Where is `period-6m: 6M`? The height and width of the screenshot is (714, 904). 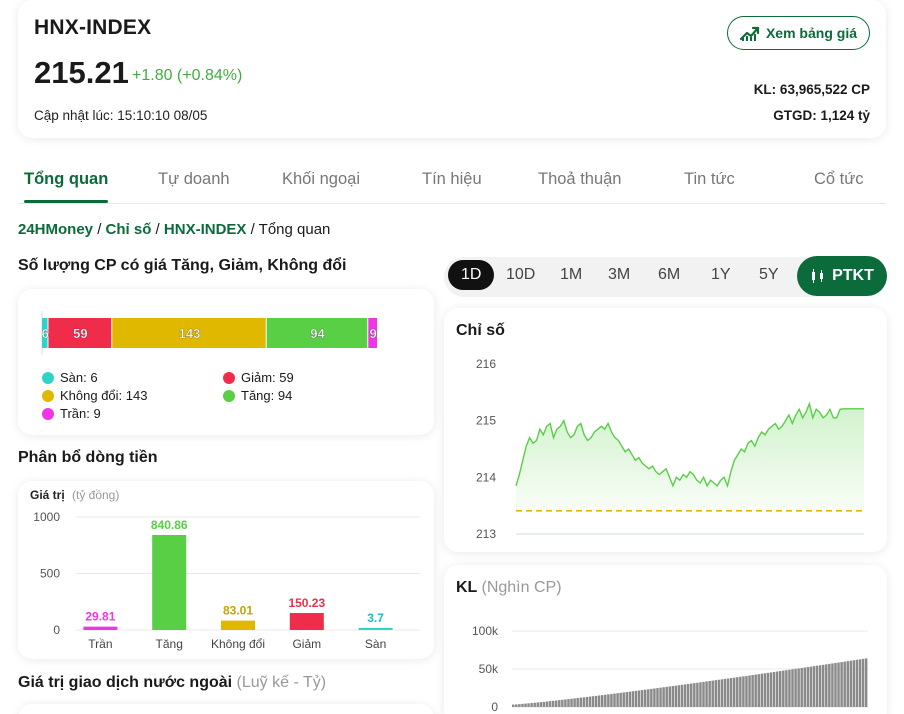 period-6m: 6M is located at coordinates (669, 274).